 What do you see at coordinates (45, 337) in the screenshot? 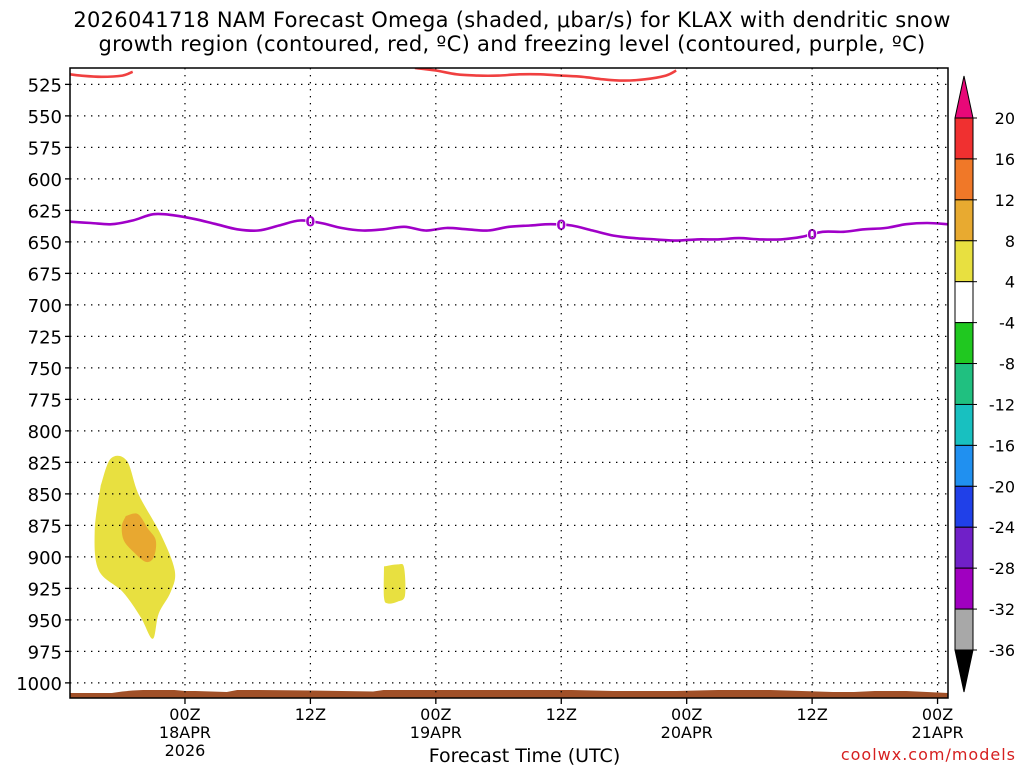
I see `y-tick-label-725: 725` at bounding box center [45, 337].